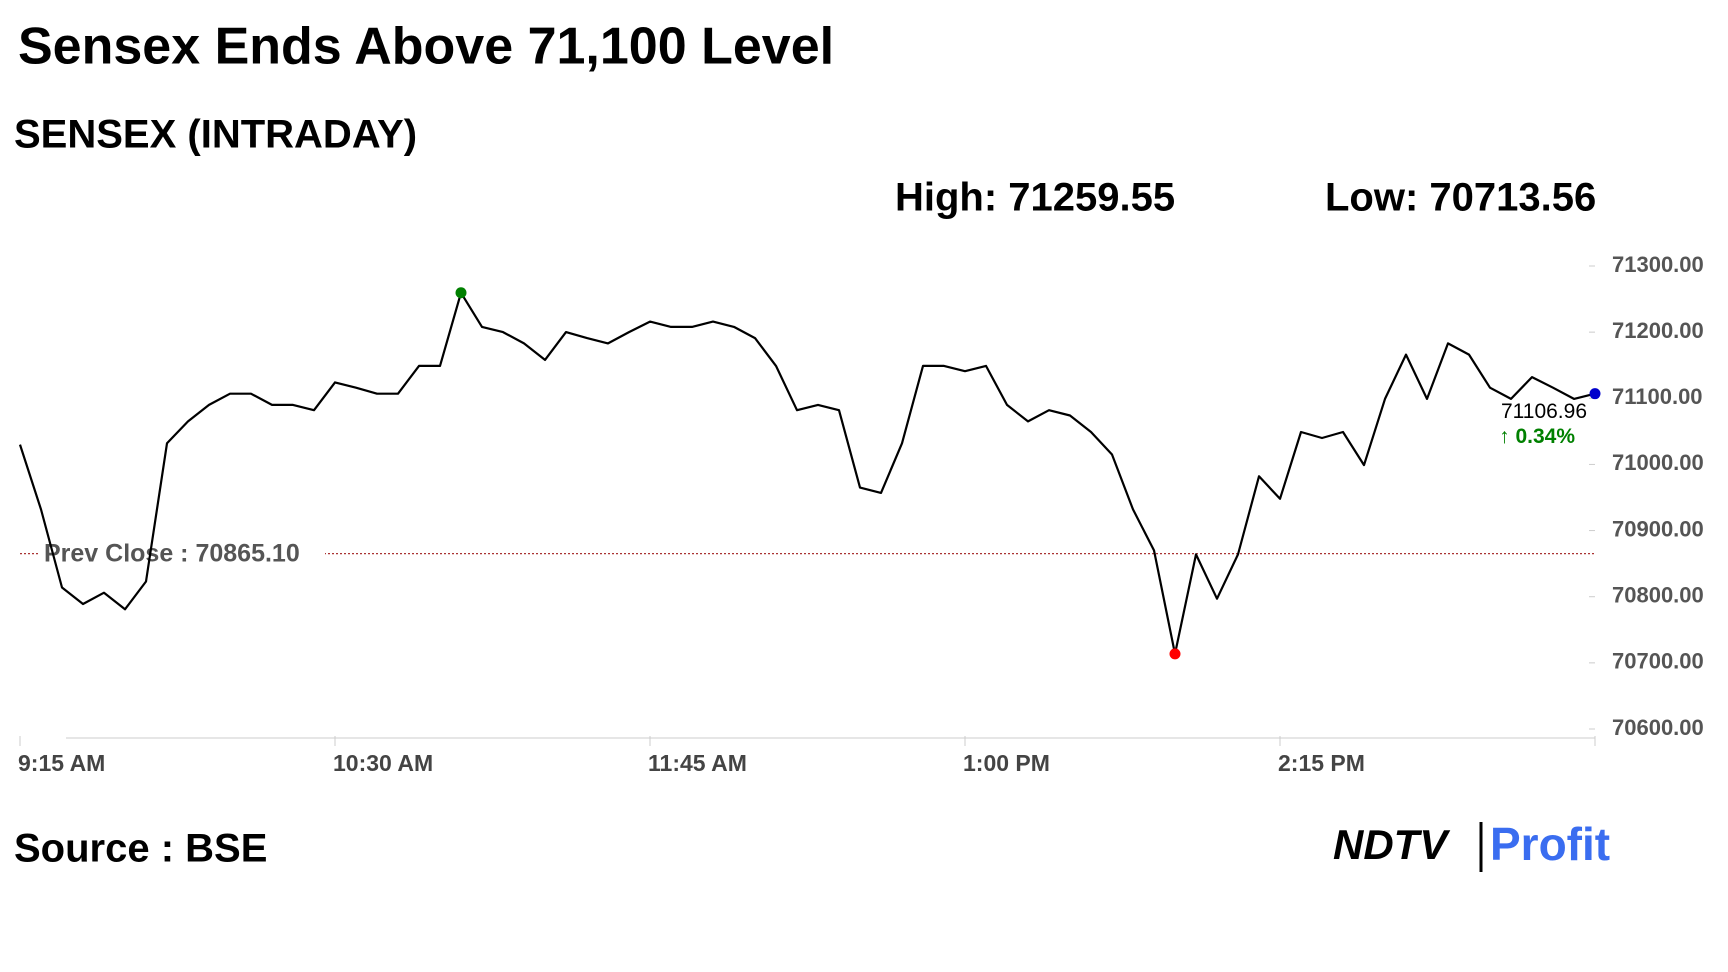  What do you see at coordinates (1658, 330) in the screenshot?
I see `y-tick-label: 71200.00` at bounding box center [1658, 330].